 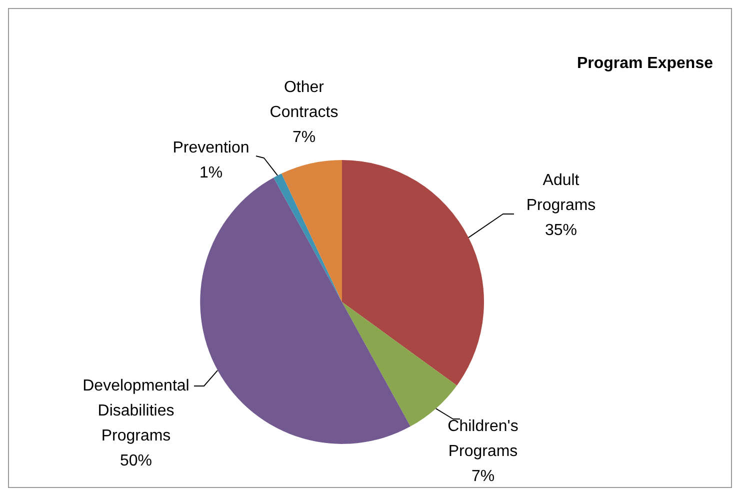 What do you see at coordinates (136, 411) in the screenshot?
I see `slice-label: Developmental Disabilities Programs` at bounding box center [136, 411].